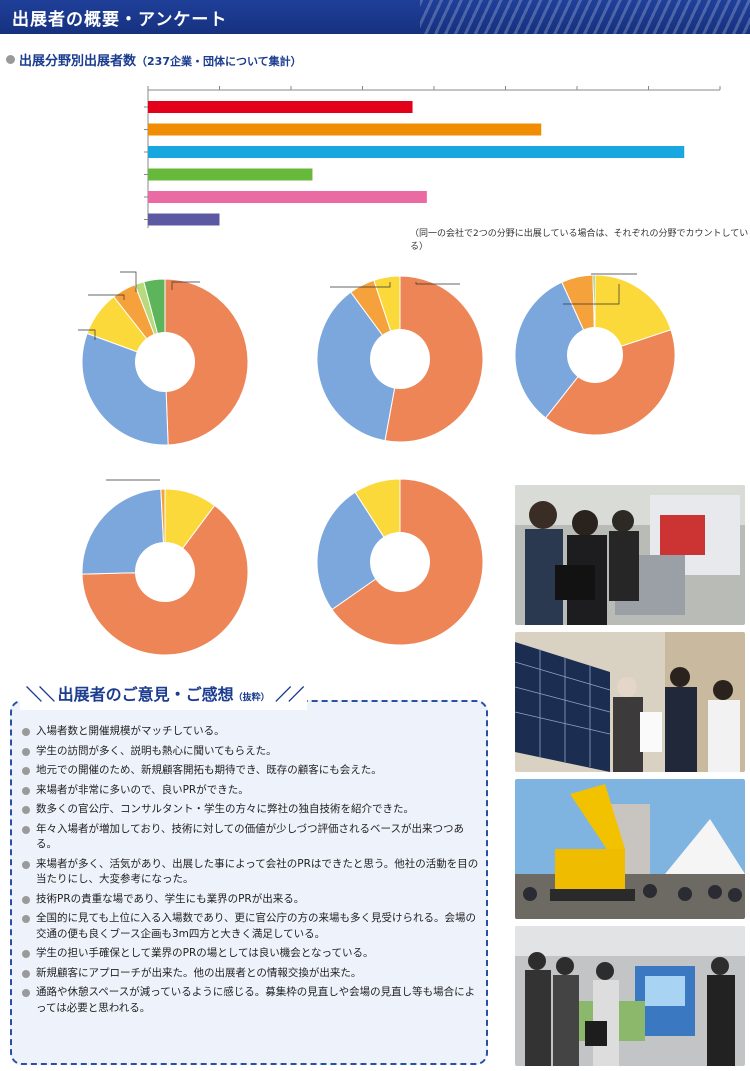  What do you see at coordinates (252, 954) in the screenshot?
I see `opinion-item: 学生の担い手確保として業界のPRの場としては良い機会となっている。` at bounding box center [252, 954].